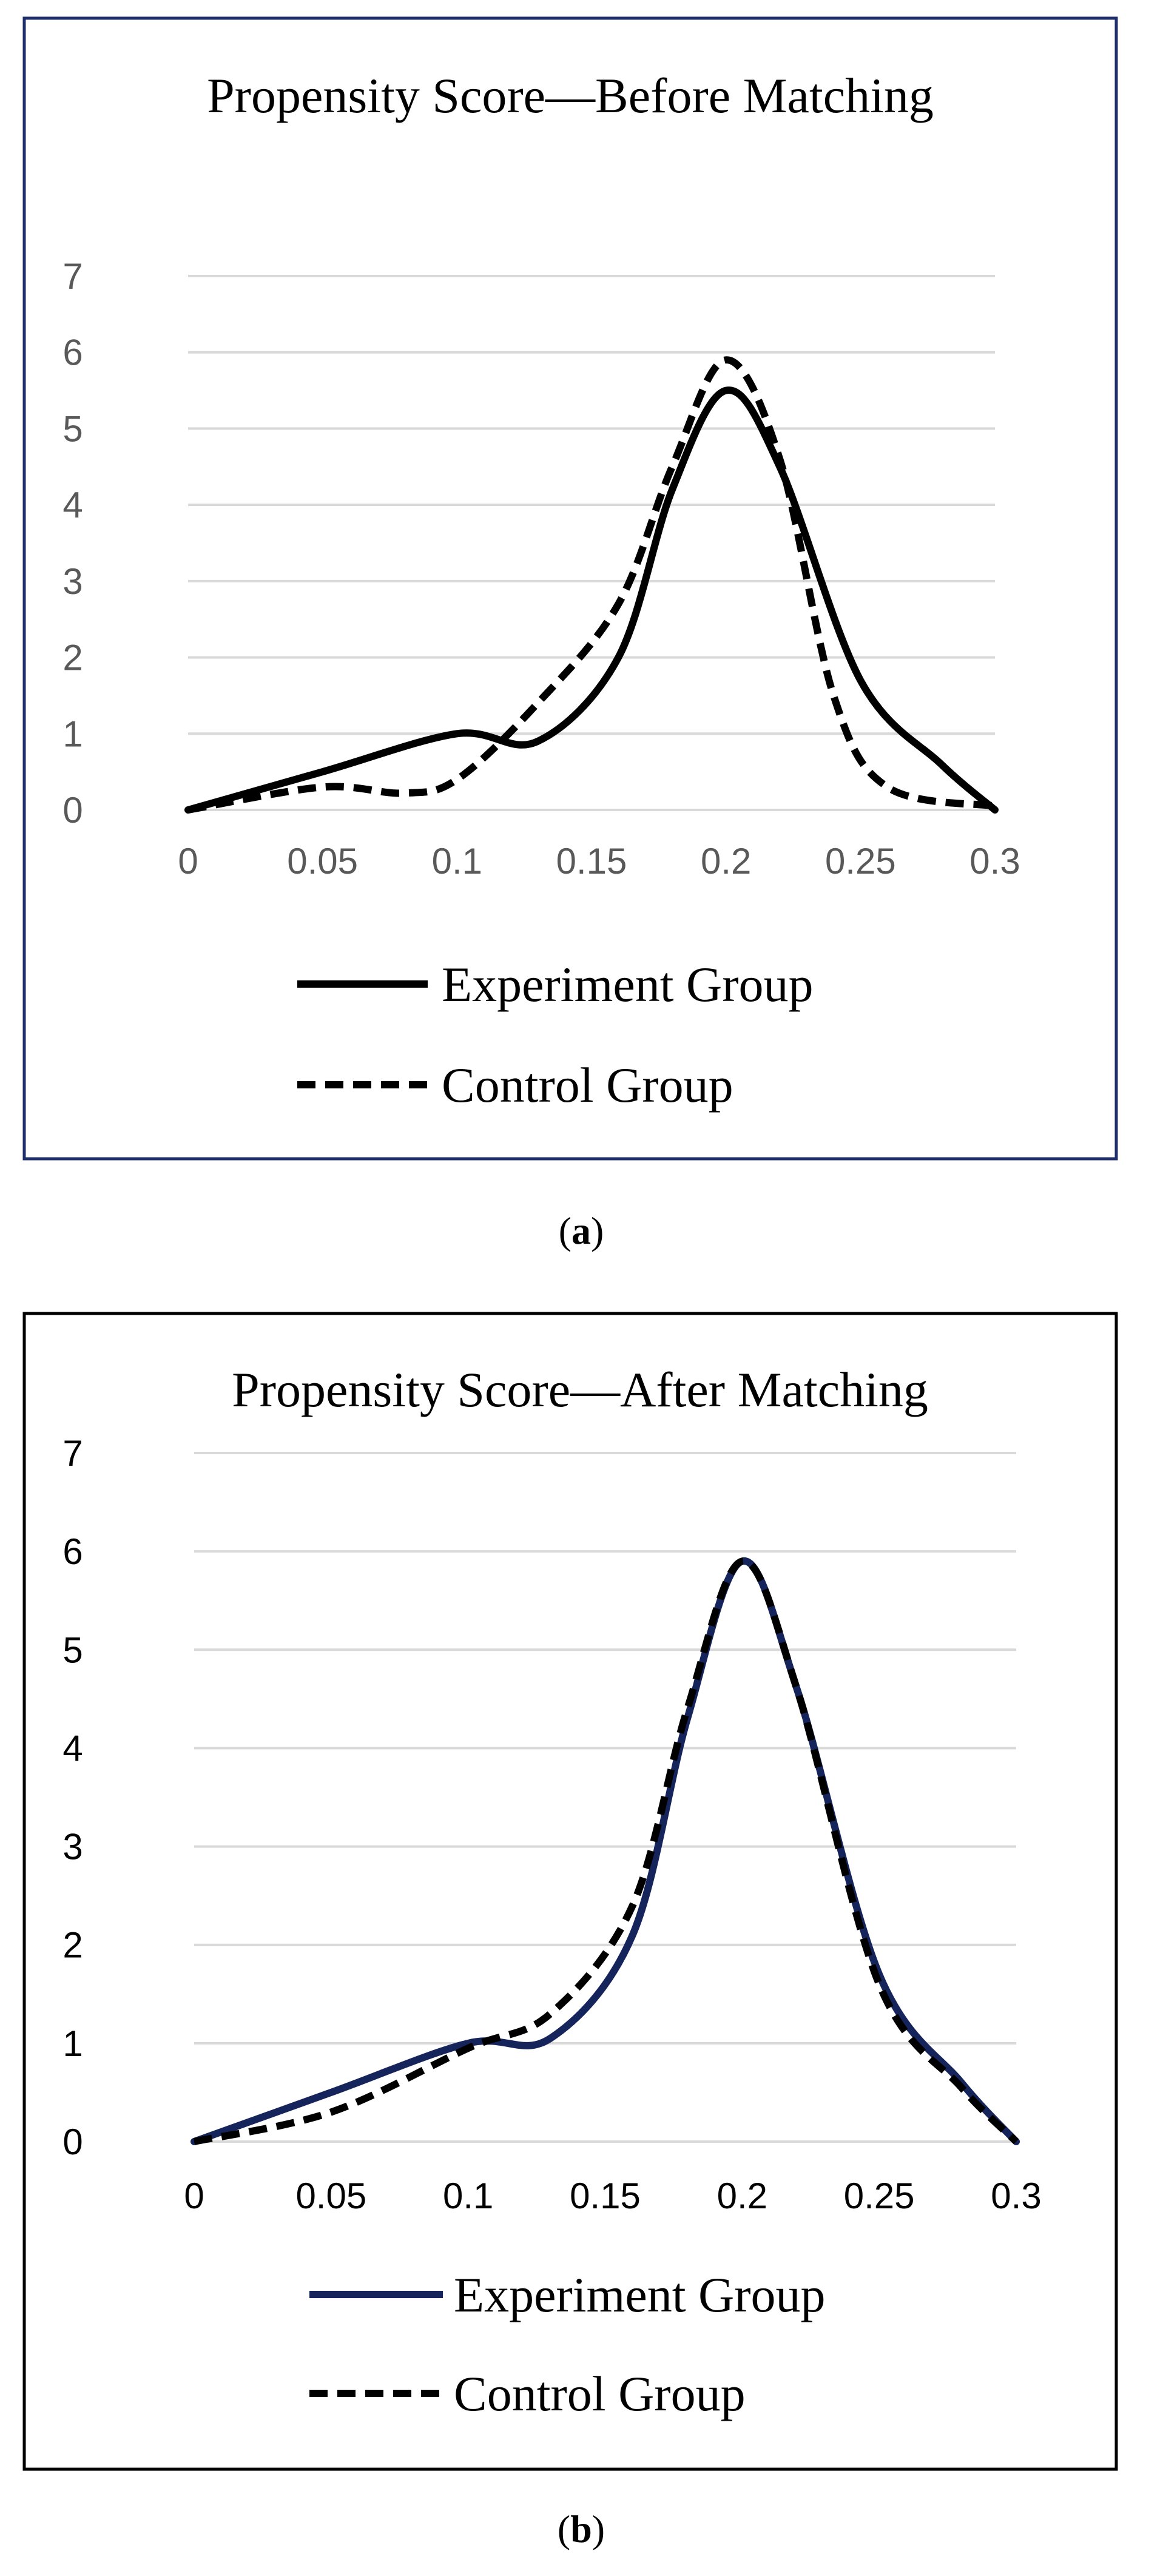 The height and width of the screenshot is (2576, 1163). I want to click on panel-a-caption-open: (, so click(565, 1231).